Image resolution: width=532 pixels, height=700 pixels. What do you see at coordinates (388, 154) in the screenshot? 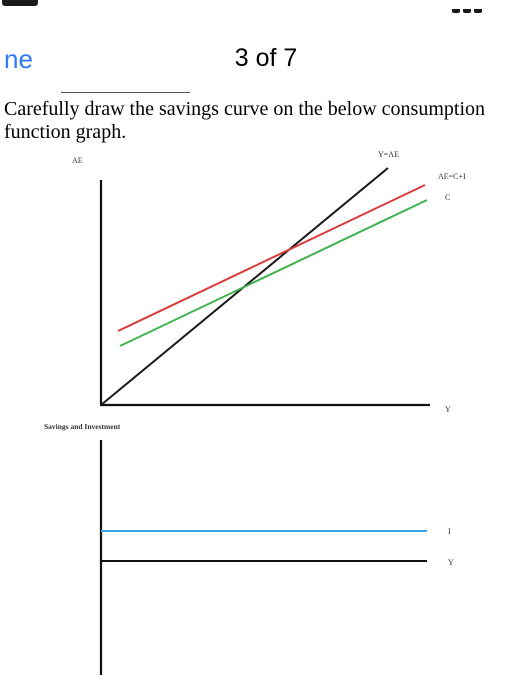
I see `label-y-equals-ae: Y=AE` at bounding box center [388, 154].